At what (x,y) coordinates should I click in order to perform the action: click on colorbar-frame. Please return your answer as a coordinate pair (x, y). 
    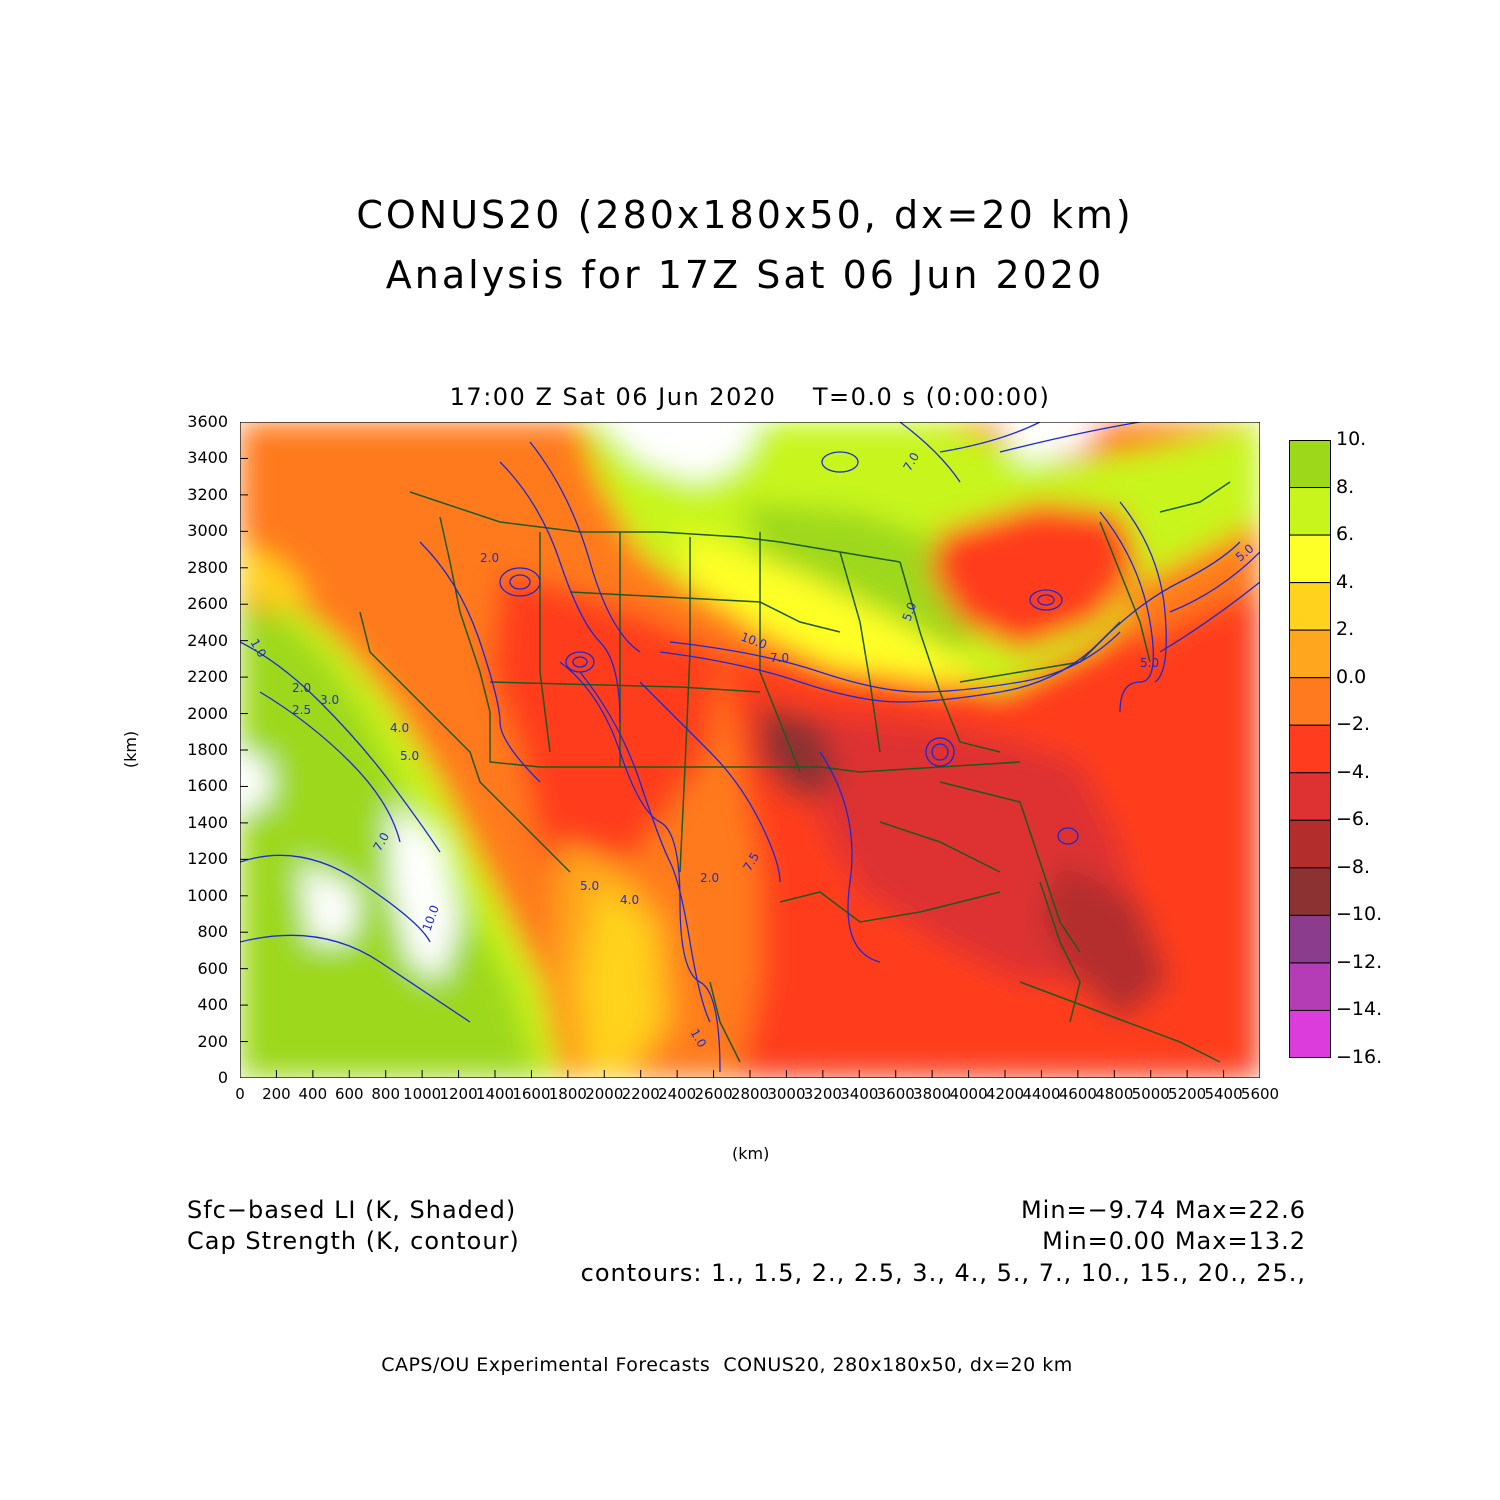
    Looking at the image, I should click on (1310, 749).